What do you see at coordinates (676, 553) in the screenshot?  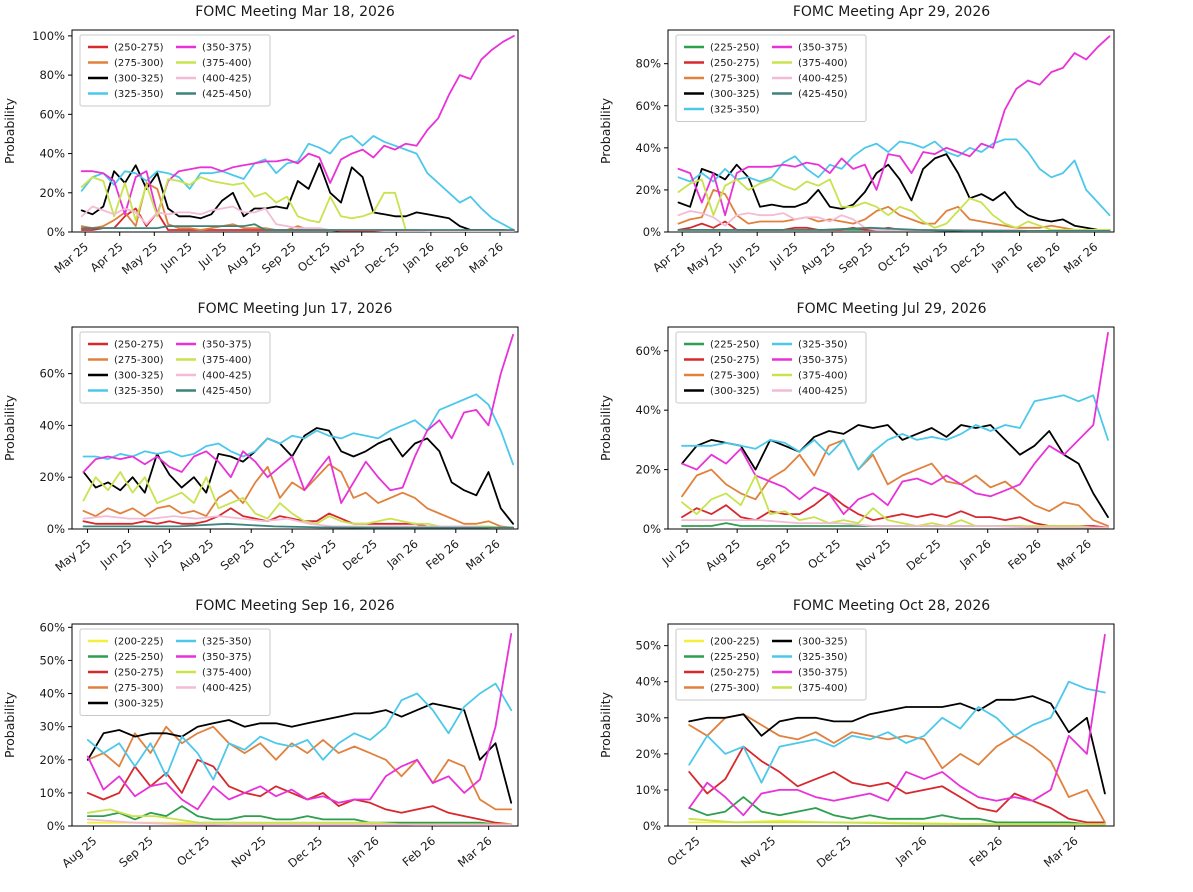 I see `x-tick-label: Jul 25` at bounding box center [676, 553].